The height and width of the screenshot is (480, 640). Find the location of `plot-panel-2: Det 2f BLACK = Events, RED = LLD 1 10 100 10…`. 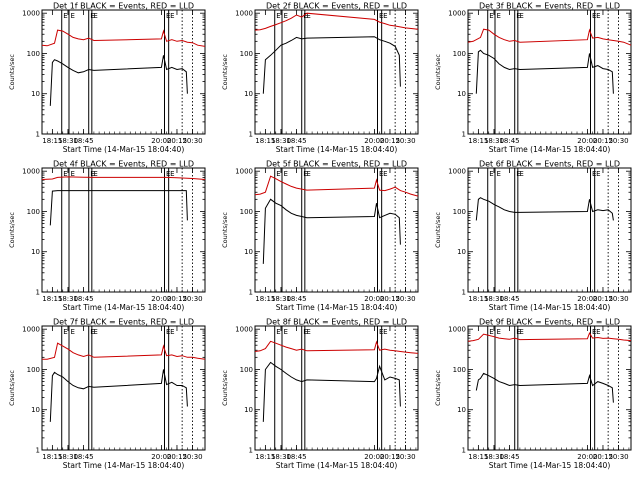

plot-panel-2: Det 2f BLACK = Events, RED = LLD 1 10 100 10… is located at coordinates (320, 78).